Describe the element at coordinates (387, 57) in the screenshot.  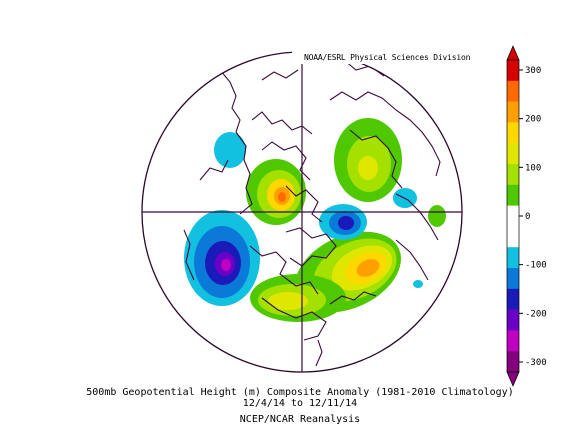
I see `credit-label: NOAA/ESRL Physical Sciences Division` at that location.